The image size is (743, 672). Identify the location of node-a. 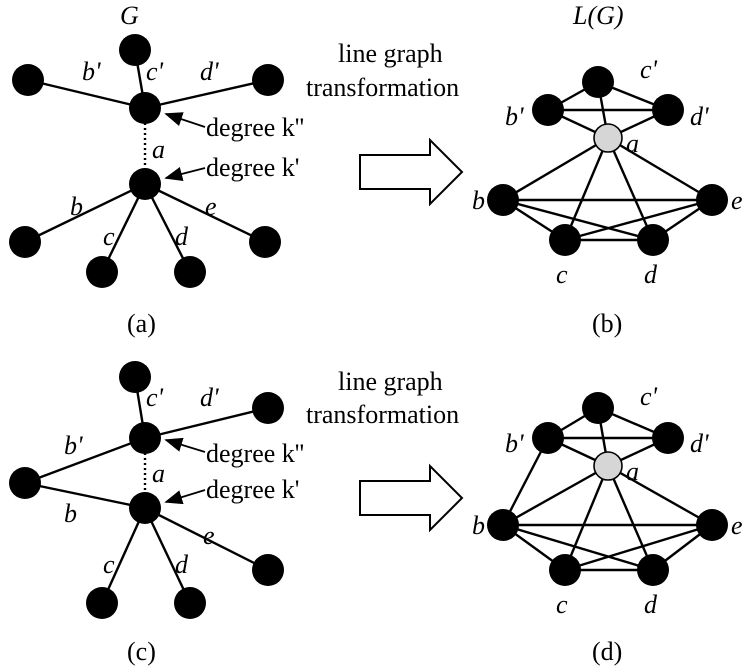
(608, 466).